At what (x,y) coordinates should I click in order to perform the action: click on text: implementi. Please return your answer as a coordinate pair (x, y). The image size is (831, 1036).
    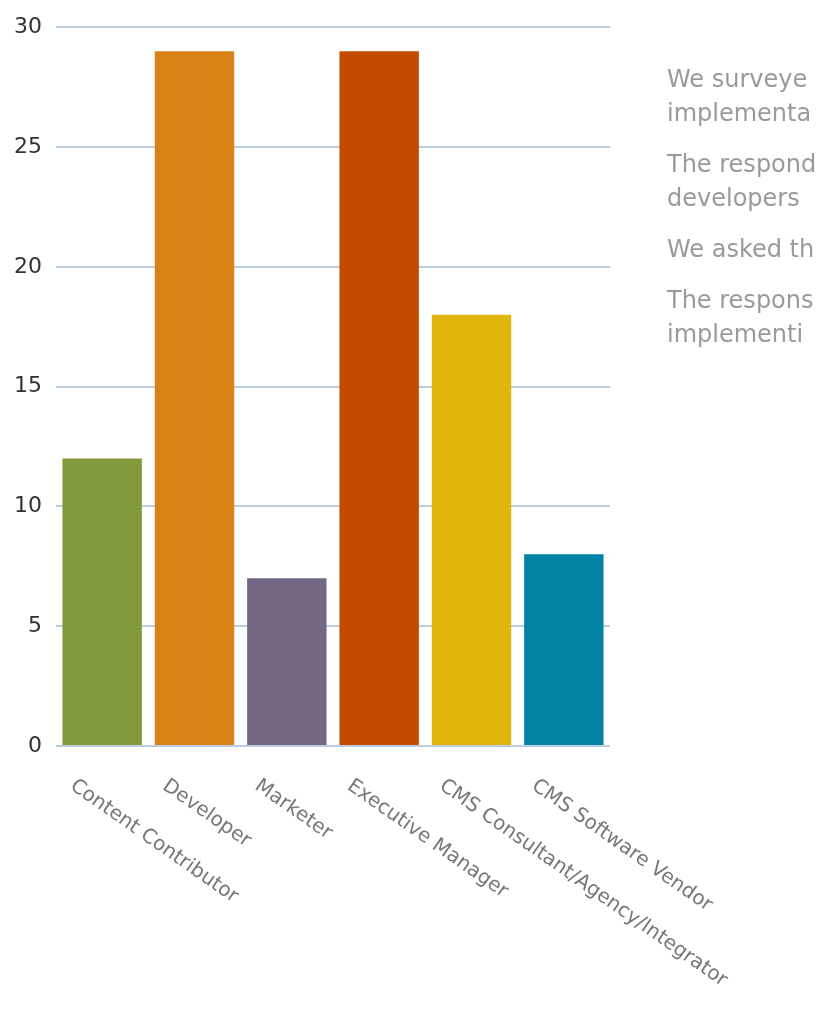
    Looking at the image, I should click on (736, 334).